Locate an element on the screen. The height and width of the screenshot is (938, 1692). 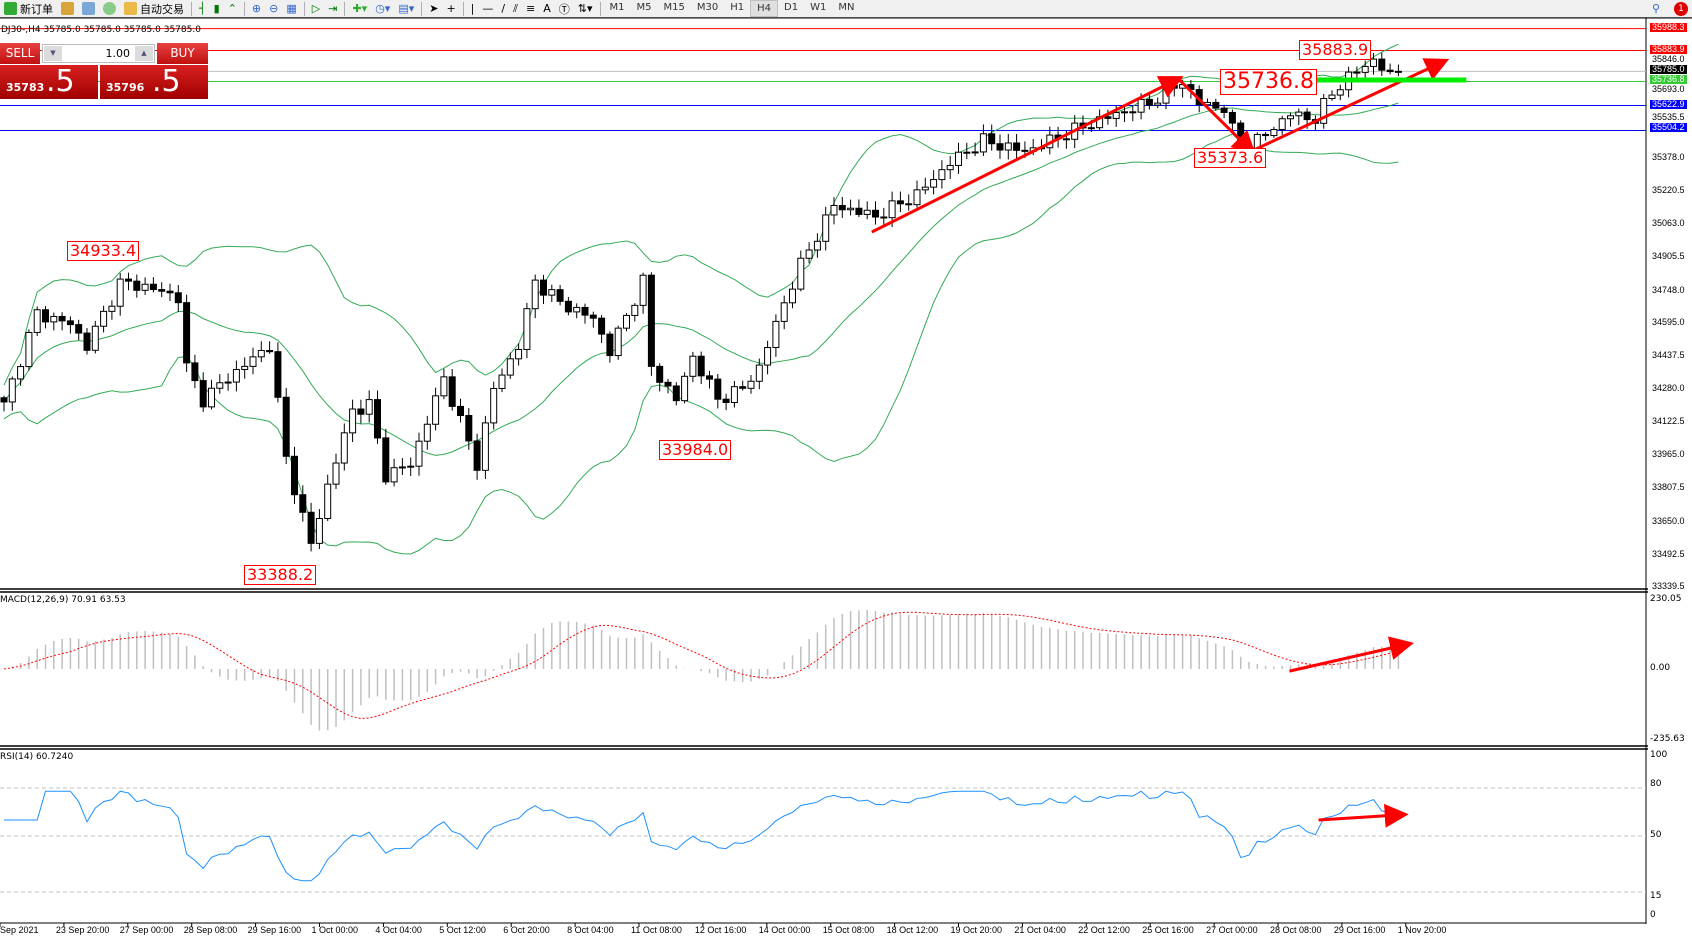
line-chart-button: ⌃ is located at coordinates (232, 9).